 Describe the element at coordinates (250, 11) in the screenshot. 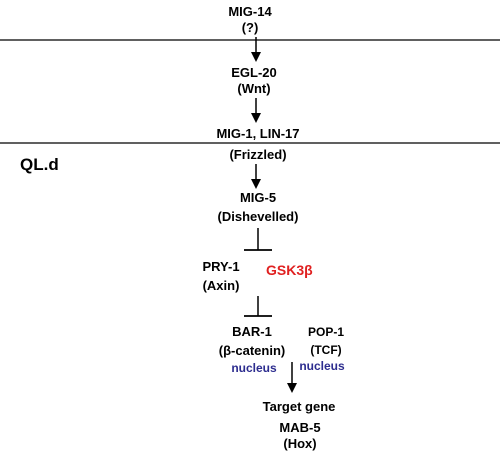

I see `mig14-label: MIG-14` at that location.